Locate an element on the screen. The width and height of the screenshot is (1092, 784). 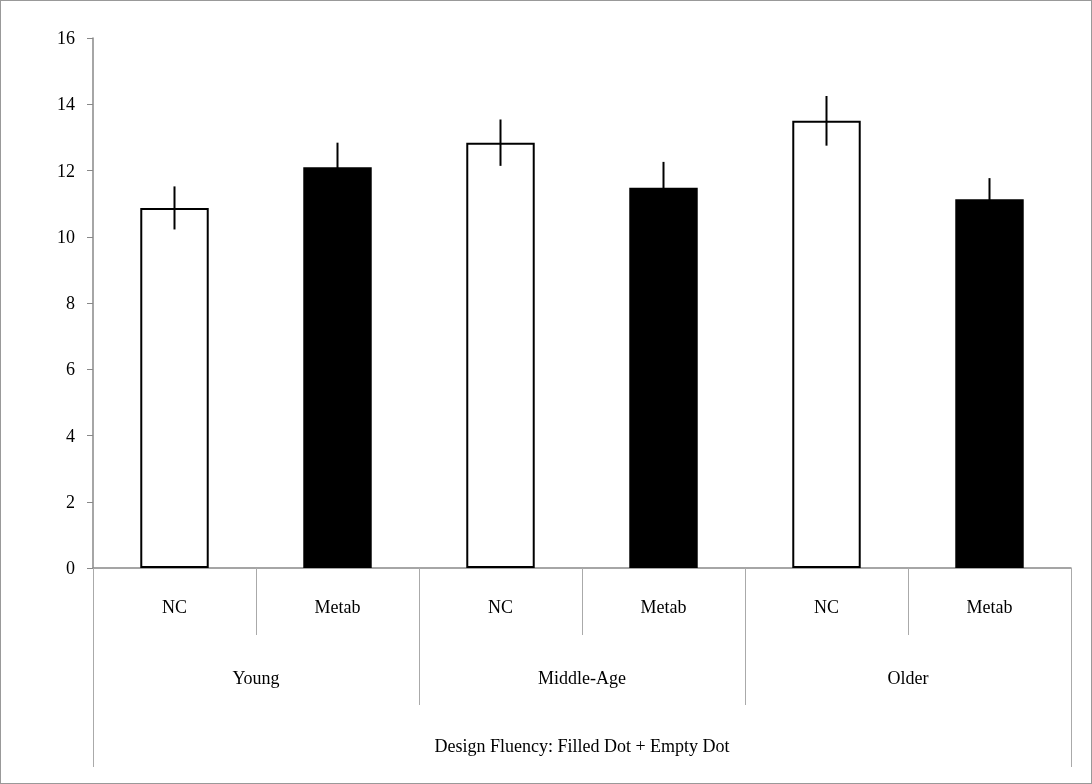
y-tick-label: 10 is located at coordinates (66, 236).